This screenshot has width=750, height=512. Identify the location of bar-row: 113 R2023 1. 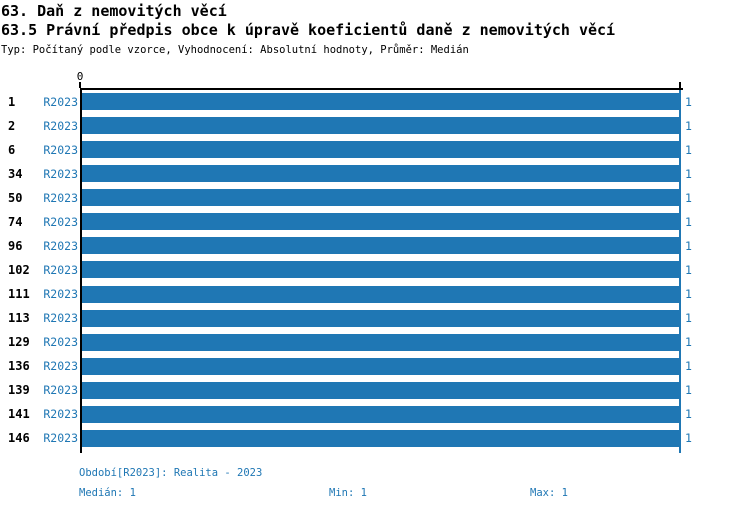
(375, 318).